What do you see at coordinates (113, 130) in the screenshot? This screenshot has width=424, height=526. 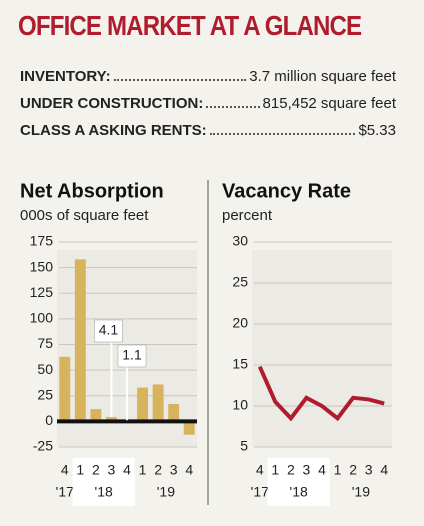 I see `stat-label: CLASS A ASKING RENTS:` at bounding box center [113, 130].